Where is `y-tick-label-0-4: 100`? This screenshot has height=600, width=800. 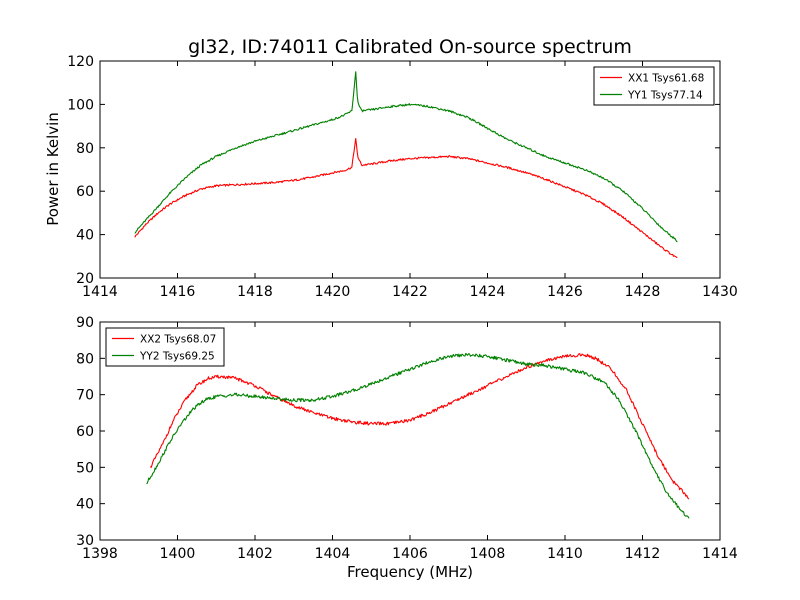
y-tick-label-0-4: 100 is located at coordinates (80, 105).